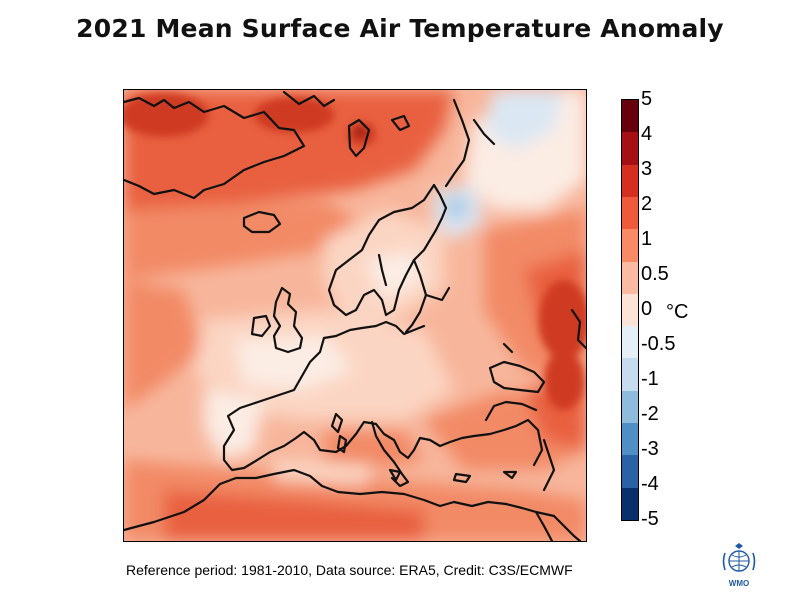  What do you see at coordinates (647, 204) in the screenshot?
I see `colorbar-tick-label: 2` at bounding box center [647, 204].